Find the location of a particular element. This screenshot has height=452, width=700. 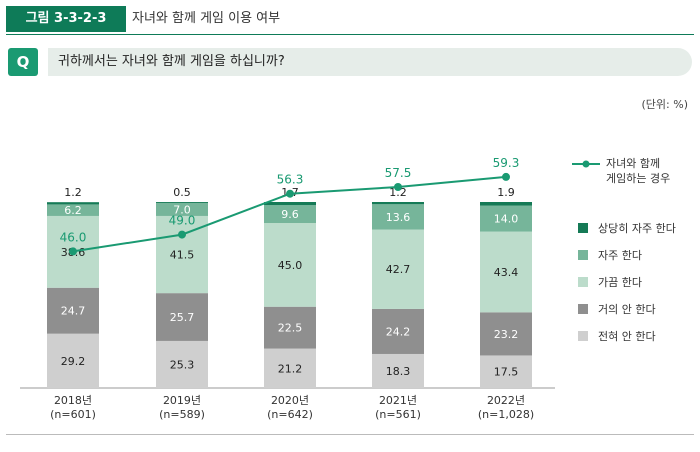

question-text: 귀하께서는 자녀와 함께 게임을 하십니까? is located at coordinates (370, 62).